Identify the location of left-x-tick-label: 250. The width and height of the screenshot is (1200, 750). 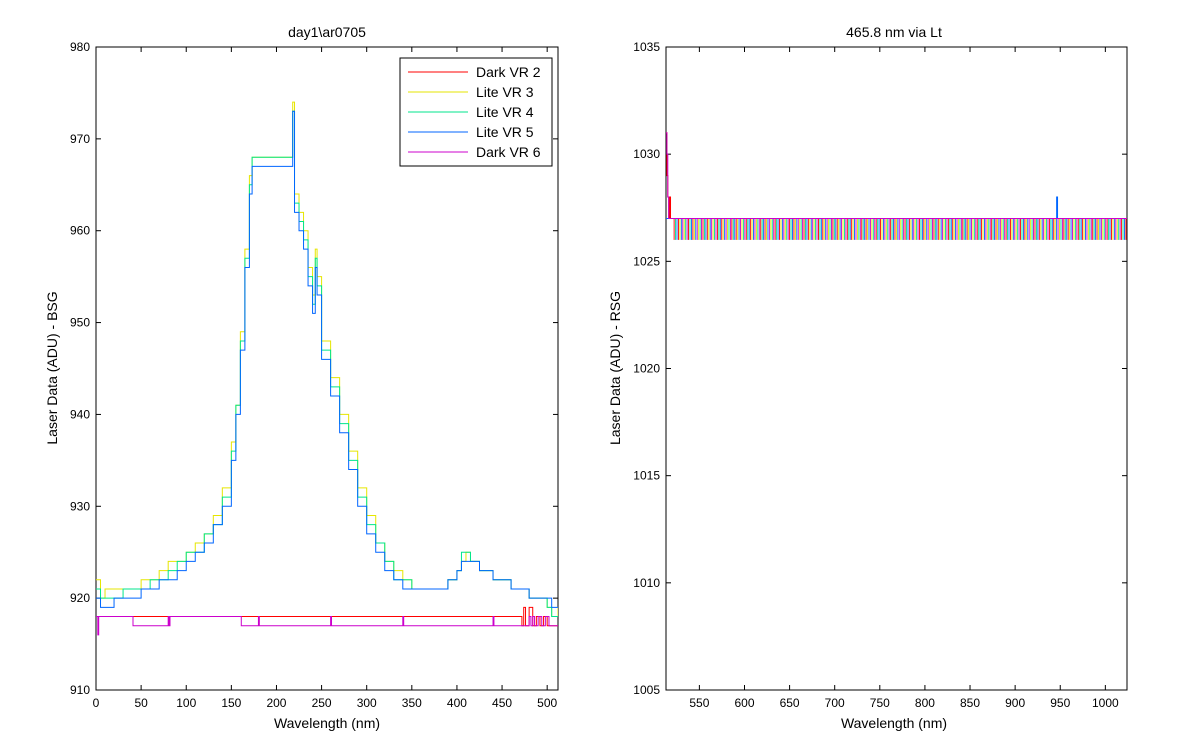
(322, 703).